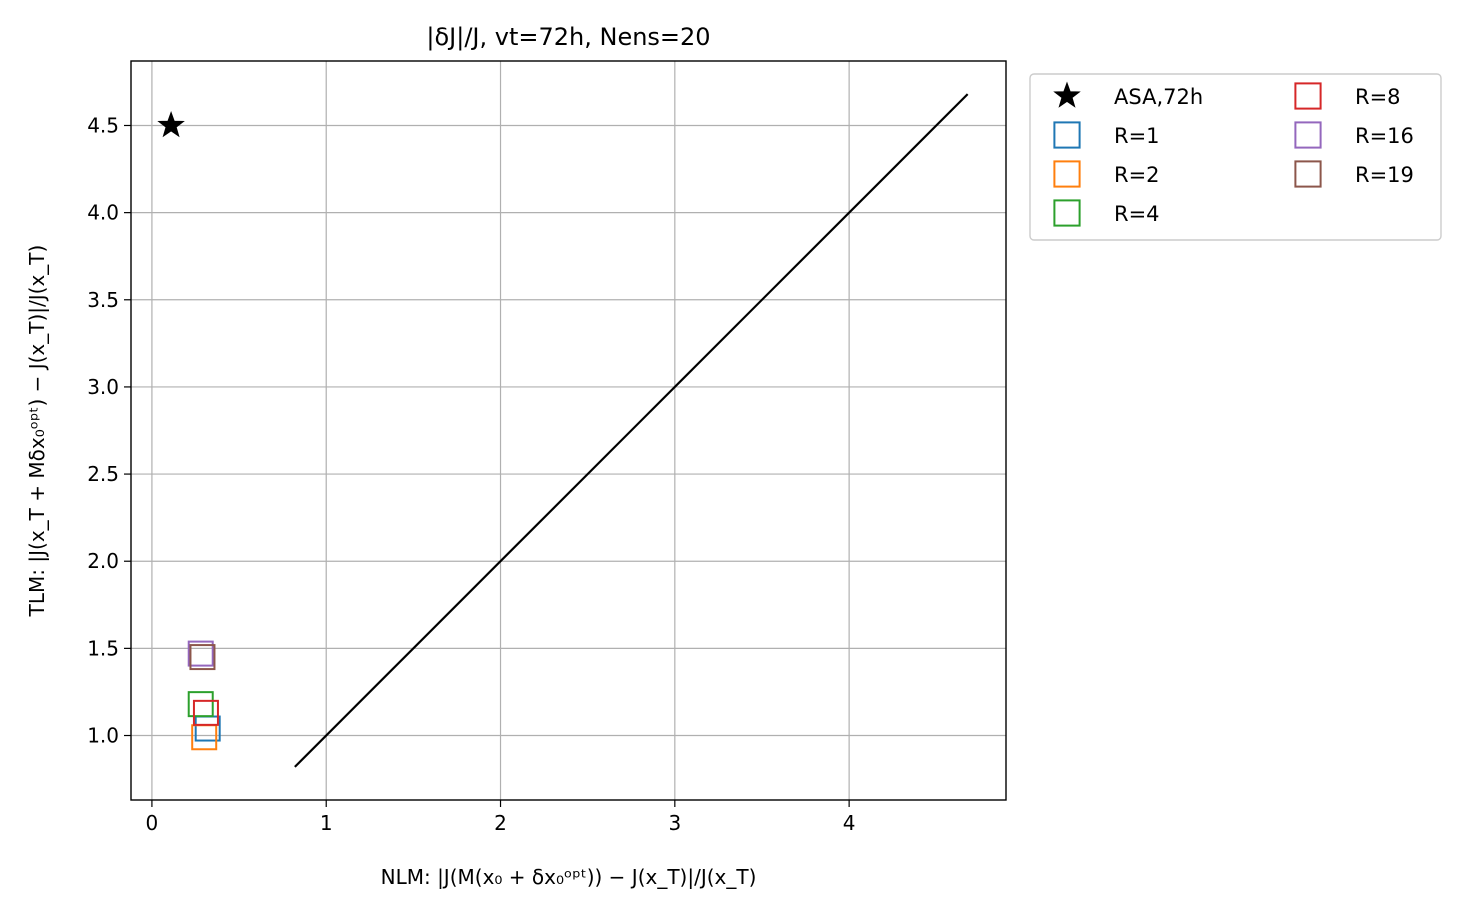 Image resolution: width=1460 pixels, height=915 pixels. Describe the element at coordinates (103, 213) in the screenshot. I see `y-tick-label: 4.0` at that location.